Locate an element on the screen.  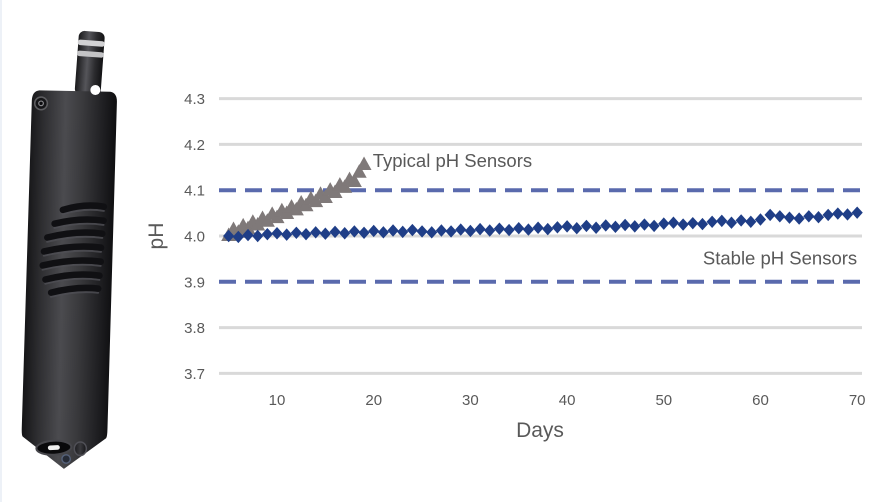
y-tick-label: 3.8 is located at coordinates (194, 328).